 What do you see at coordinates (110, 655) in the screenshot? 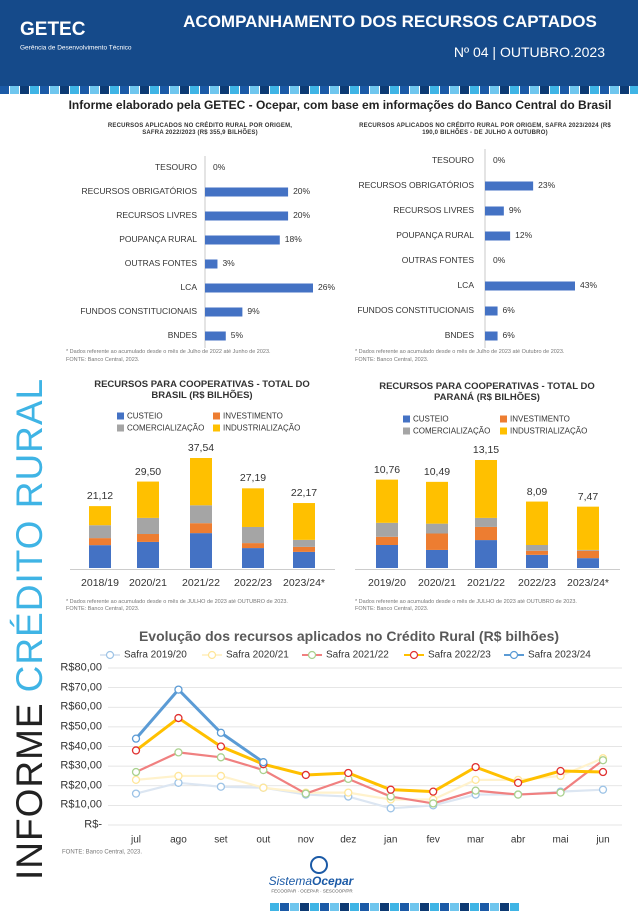
I see `legend-marker` at bounding box center [110, 655].